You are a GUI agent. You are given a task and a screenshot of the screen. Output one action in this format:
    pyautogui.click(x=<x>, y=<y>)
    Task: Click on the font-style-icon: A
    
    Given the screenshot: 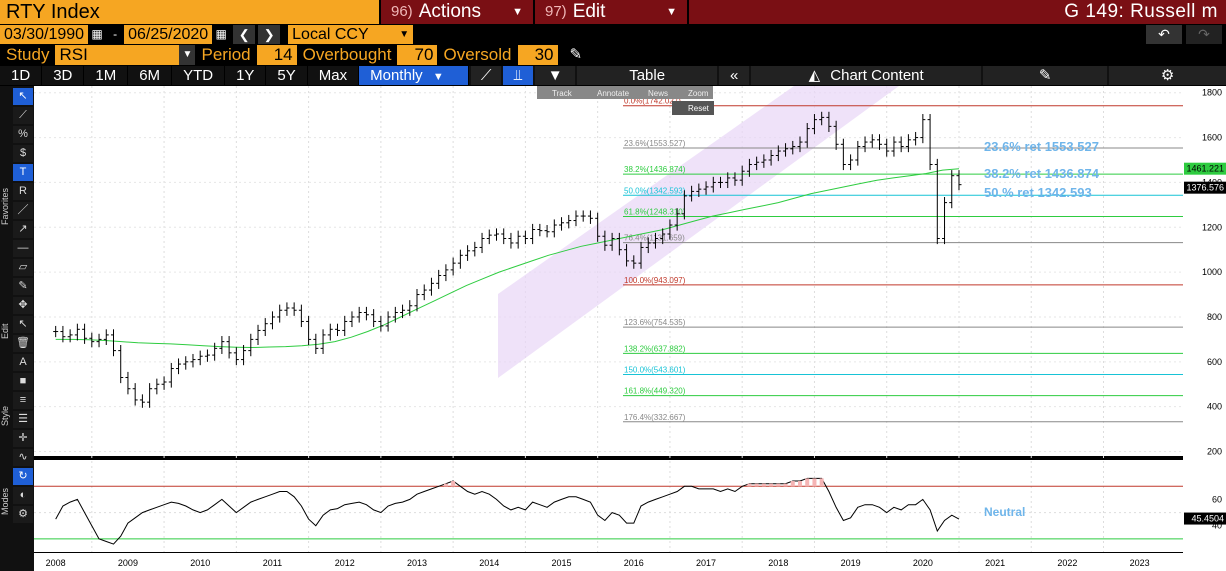 What is the action you would take?
    pyautogui.click(x=23, y=362)
    